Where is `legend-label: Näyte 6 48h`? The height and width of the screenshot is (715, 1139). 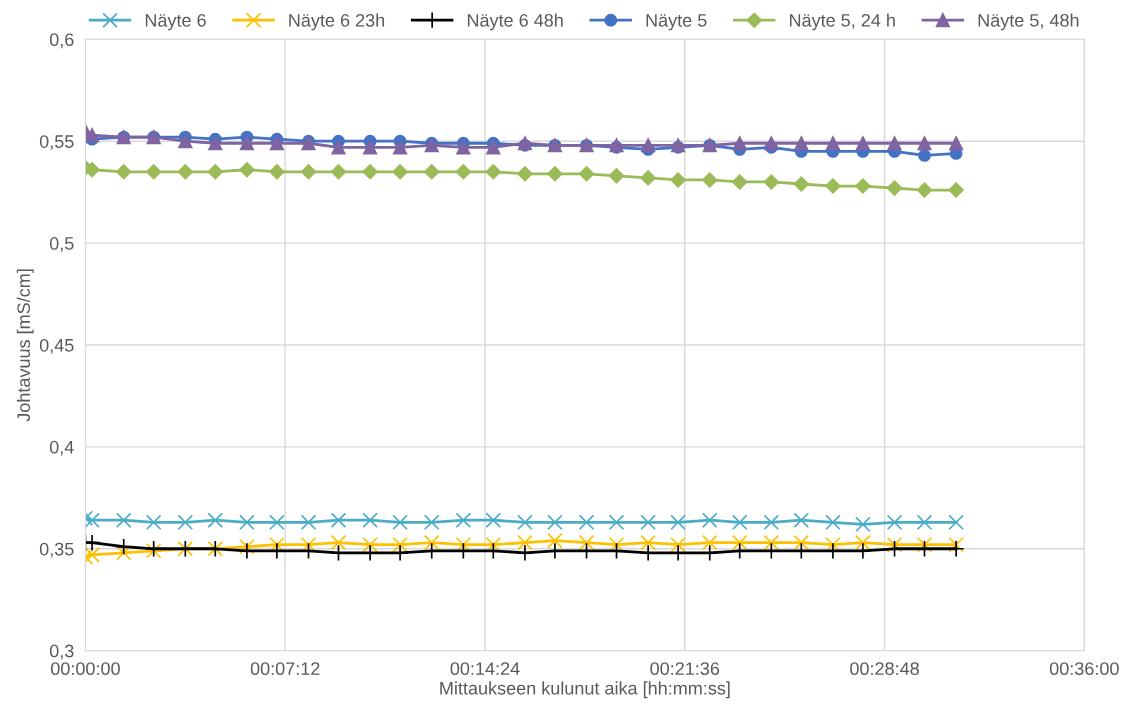
legend-label: Näyte 6 48h is located at coordinates (515, 22).